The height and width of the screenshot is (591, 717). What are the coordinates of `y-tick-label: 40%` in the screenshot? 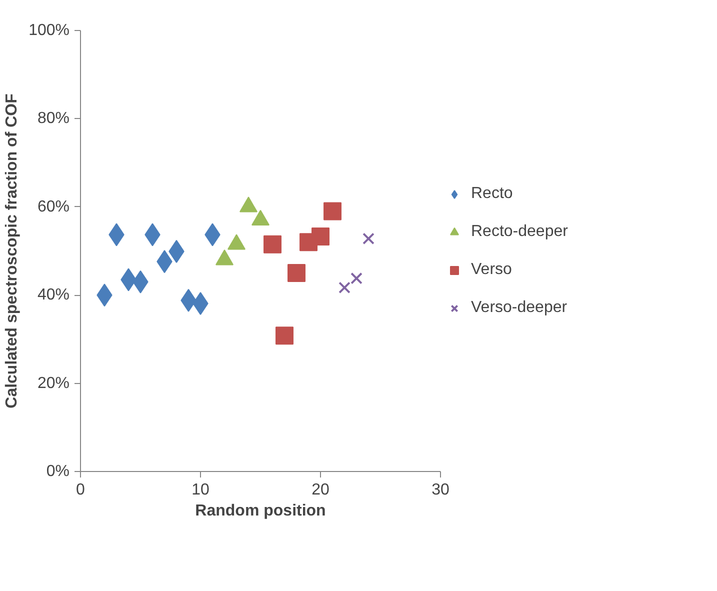 It's located at (53, 295).